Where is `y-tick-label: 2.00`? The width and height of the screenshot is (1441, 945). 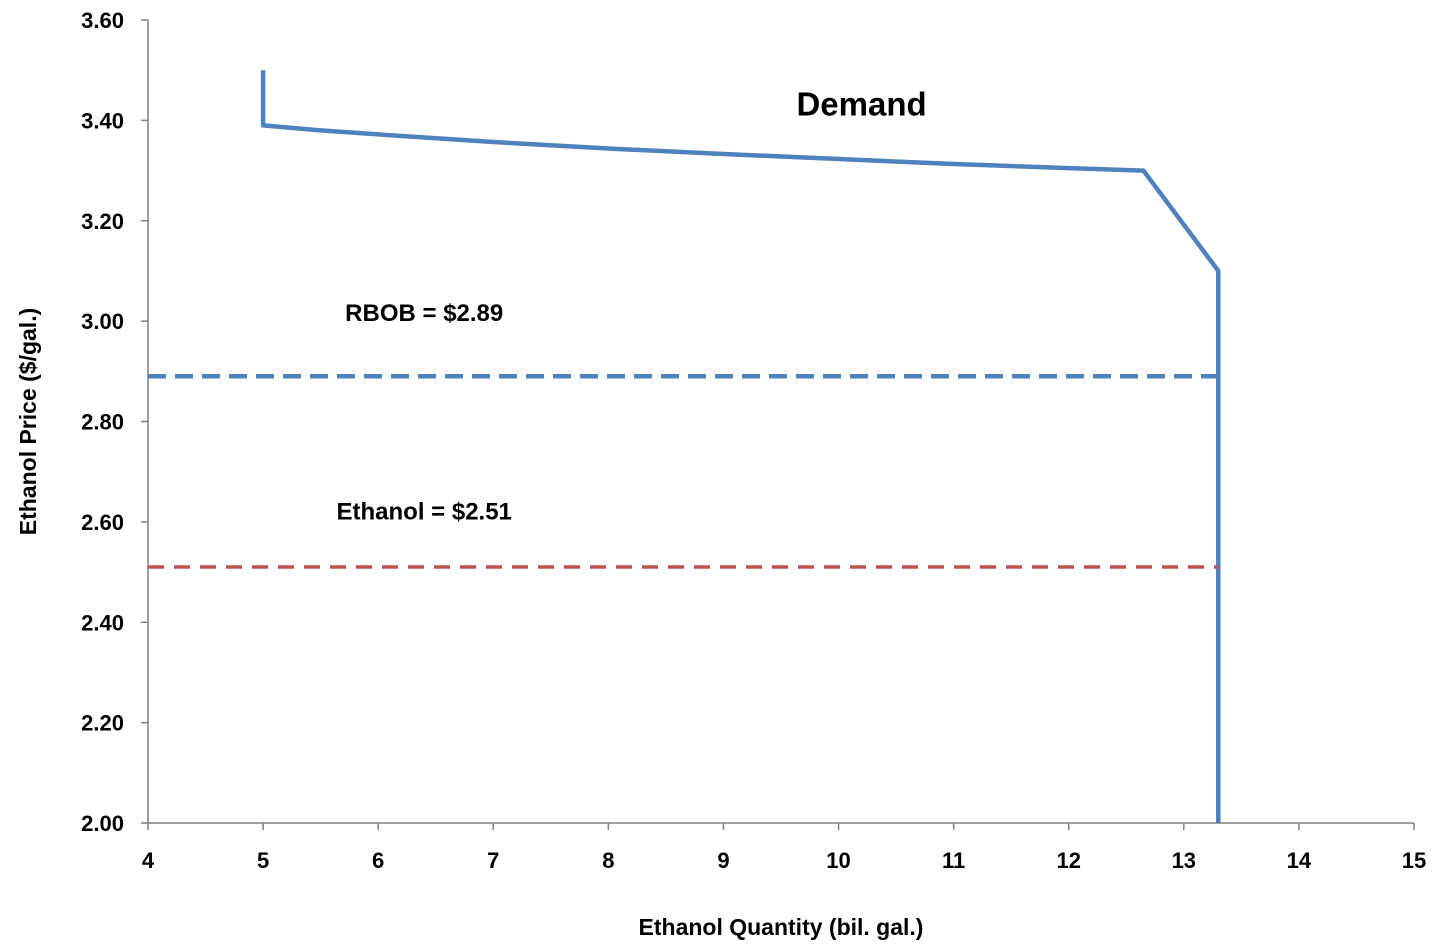
y-tick-label: 2.00 is located at coordinates (102, 823).